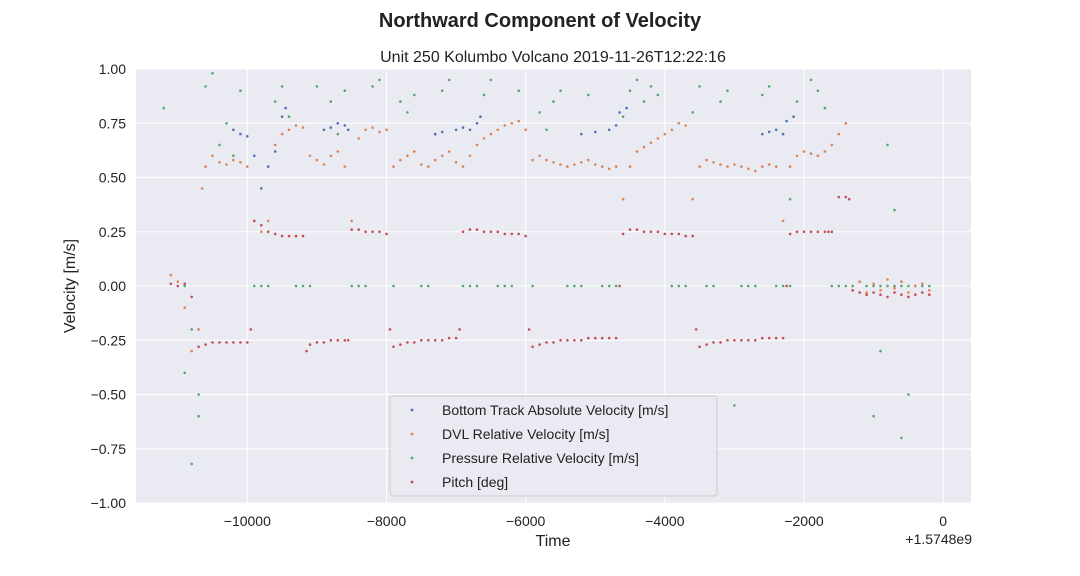 Image resolution: width=1080 pixels, height=576 pixels. Describe the element at coordinates (524, 458) in the screenshot. I see `legend-item: Pressure Relative Velocity [m/s]` at that location.